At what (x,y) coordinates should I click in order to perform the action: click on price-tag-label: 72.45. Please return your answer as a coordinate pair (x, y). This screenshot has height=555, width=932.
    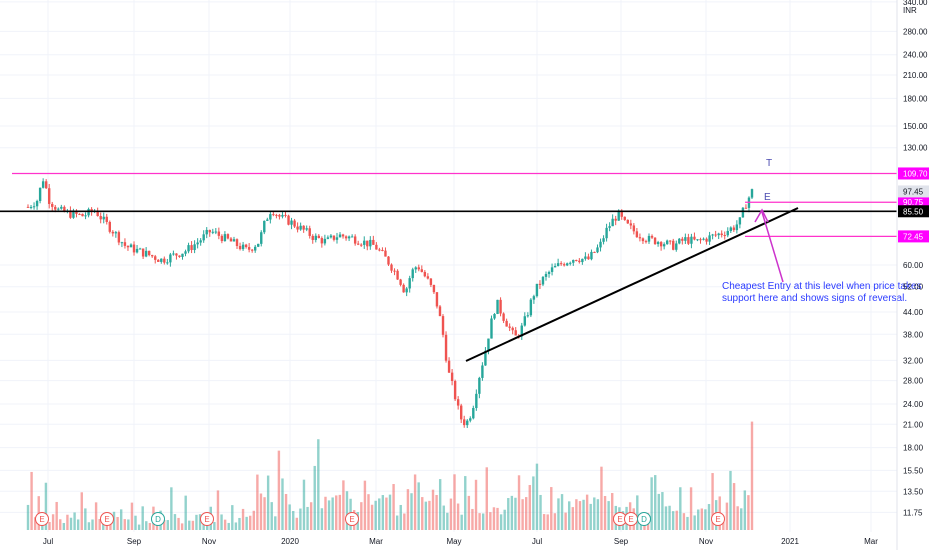
    Looking at the image, I should click on (913, 236).